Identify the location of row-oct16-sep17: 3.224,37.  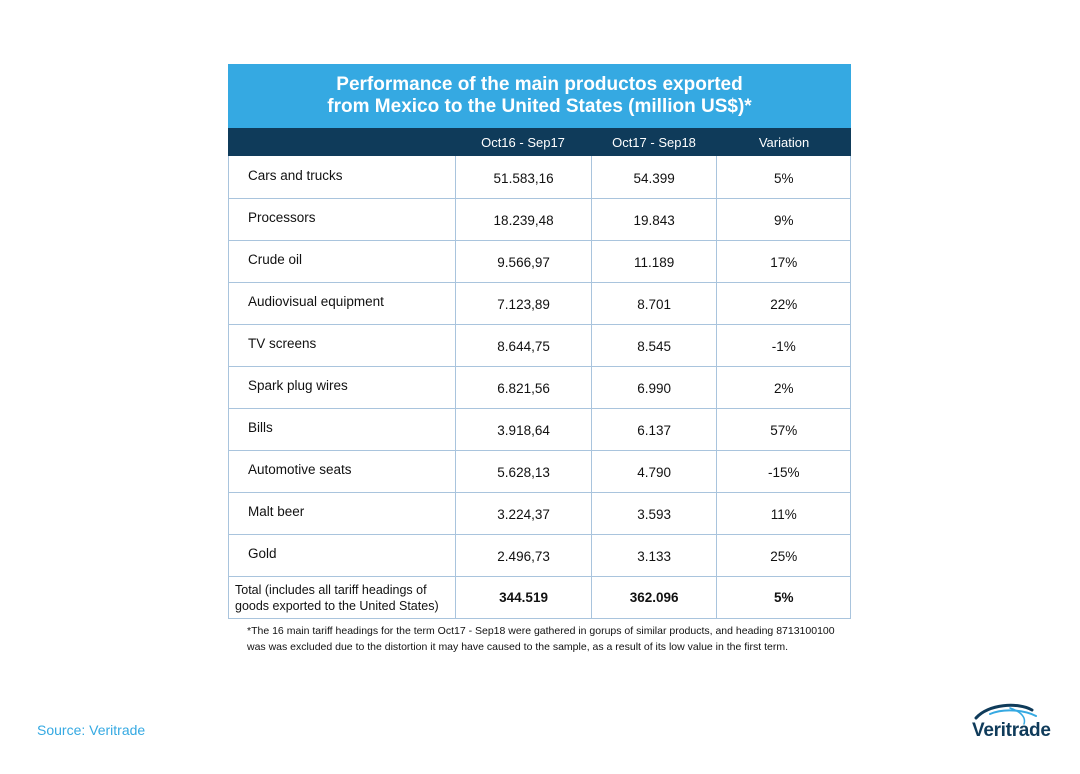
(523, 513).